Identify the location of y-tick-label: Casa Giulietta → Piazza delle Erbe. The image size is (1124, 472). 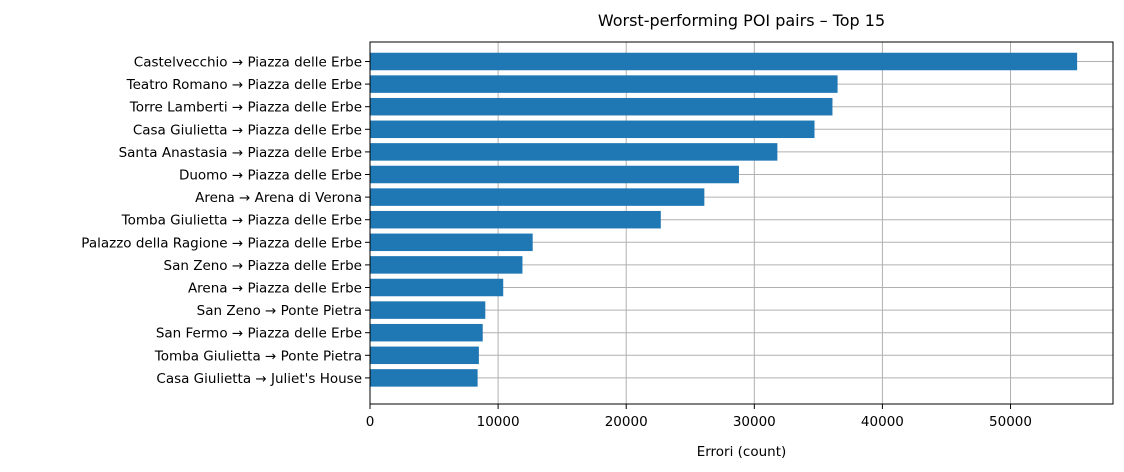
(247, 130).